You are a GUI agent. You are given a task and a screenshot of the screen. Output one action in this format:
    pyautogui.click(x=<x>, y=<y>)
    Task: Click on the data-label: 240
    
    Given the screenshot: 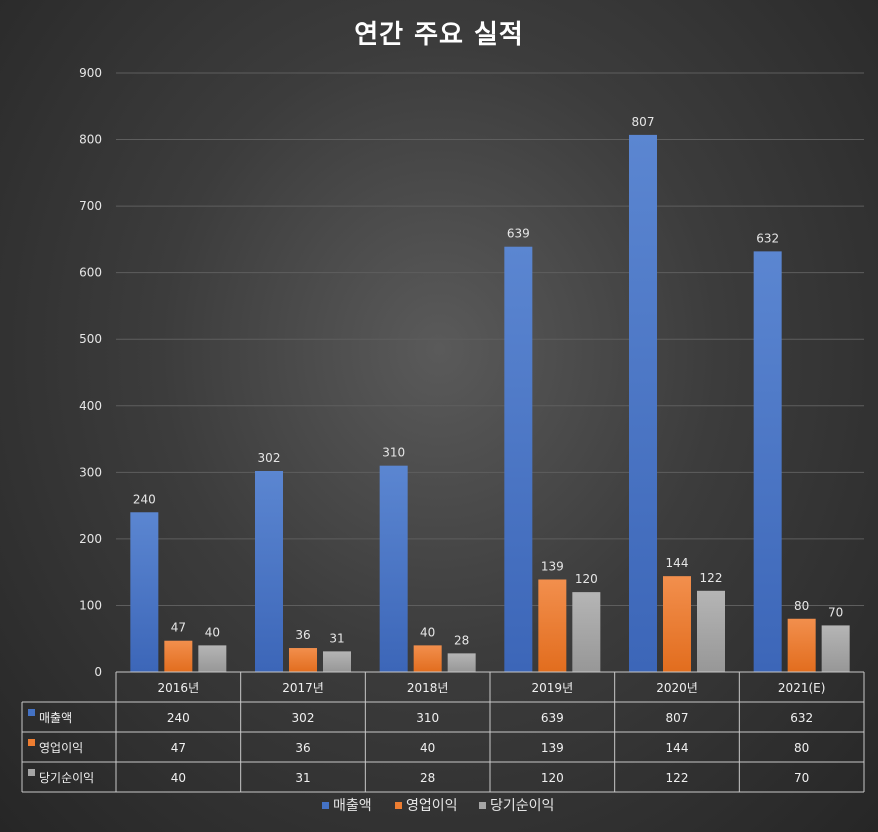 What is the action you would take?
    pyautogui.click(x=144, y=499)
    